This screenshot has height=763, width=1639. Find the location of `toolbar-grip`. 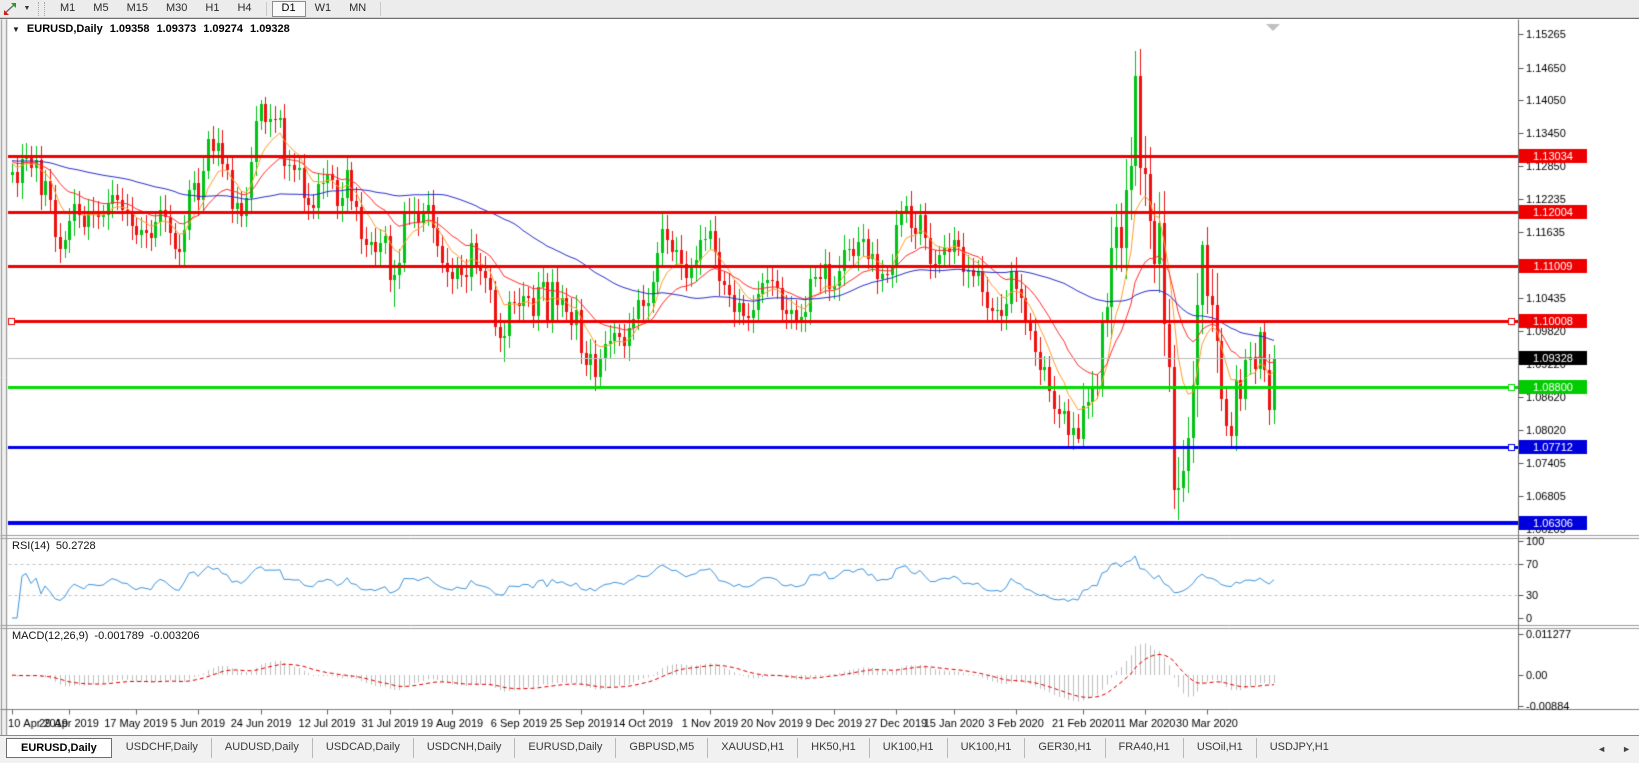

toolbar-grip is located at coordinates (41, 8).